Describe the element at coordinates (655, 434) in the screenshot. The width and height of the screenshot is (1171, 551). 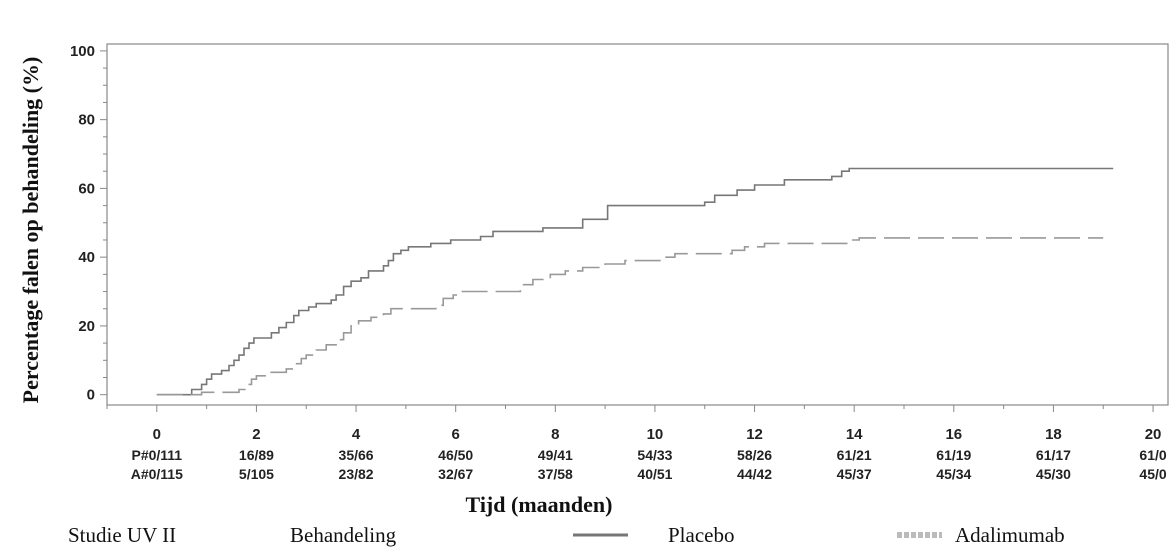
I see `x-tick-label: 10` at that location.